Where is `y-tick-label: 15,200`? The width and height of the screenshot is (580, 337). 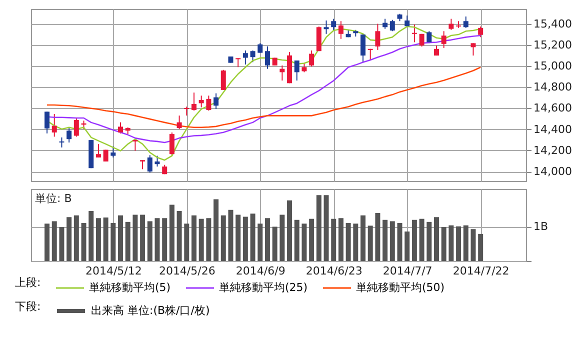 y-tick-label: 15,200 is located at coordinates (553, 45).